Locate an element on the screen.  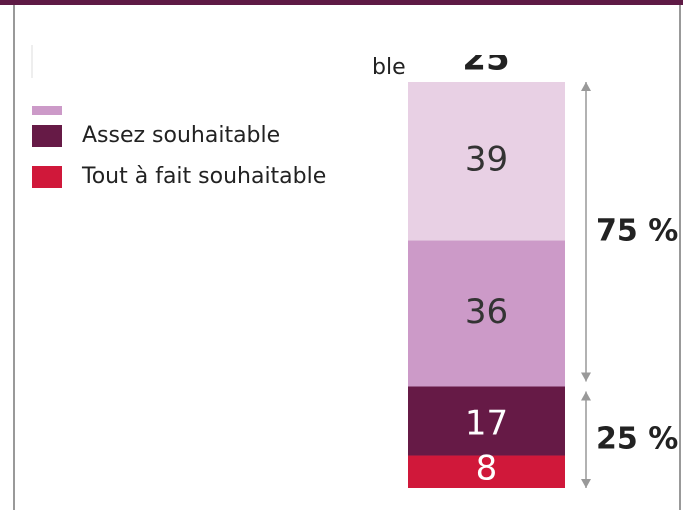
legend-label: Tout à fait souhaitable is located at coordinates (203, 176).